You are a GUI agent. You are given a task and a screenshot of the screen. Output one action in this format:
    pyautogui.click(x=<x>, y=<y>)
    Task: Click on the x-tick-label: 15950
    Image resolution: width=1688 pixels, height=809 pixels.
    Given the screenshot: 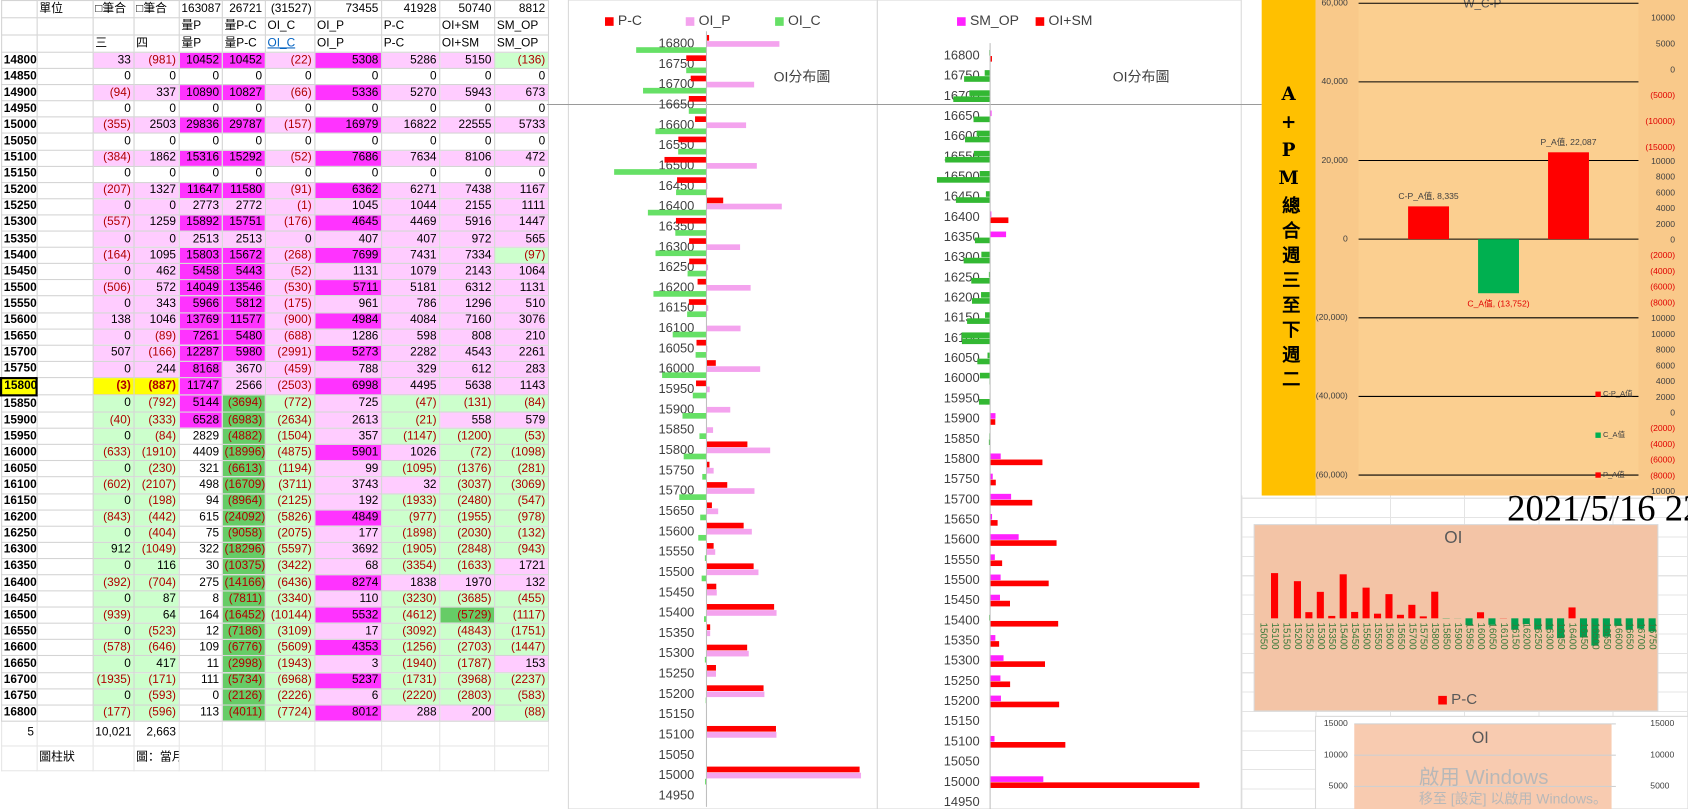 What is the action you would take?
    pyautogui.click(x=1469, y=637)
    